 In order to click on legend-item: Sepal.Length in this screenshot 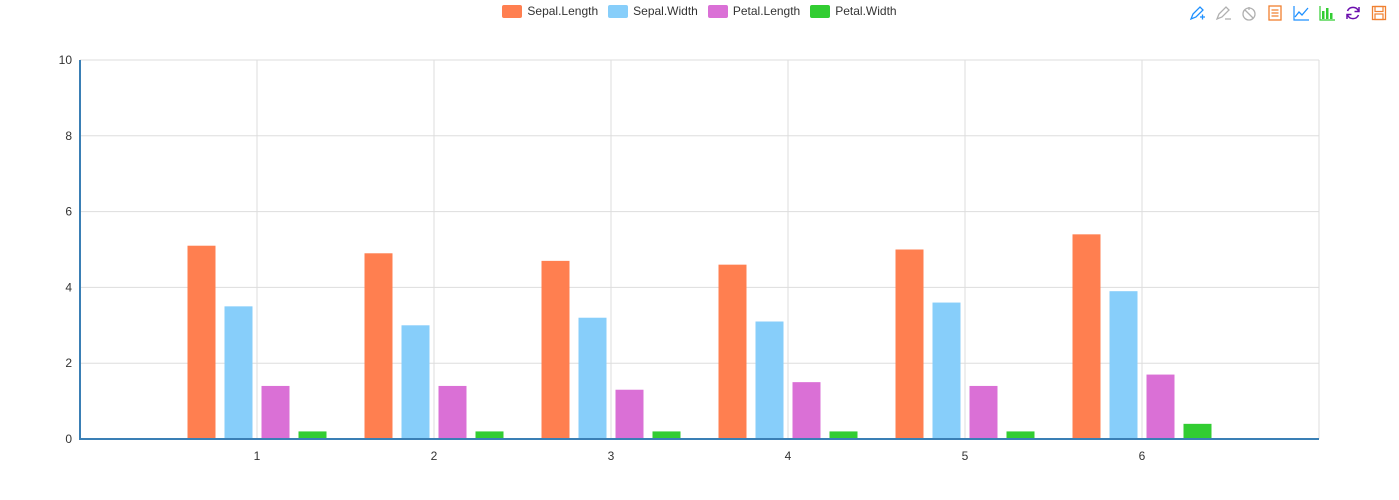, I will do `click(550, 11)`.